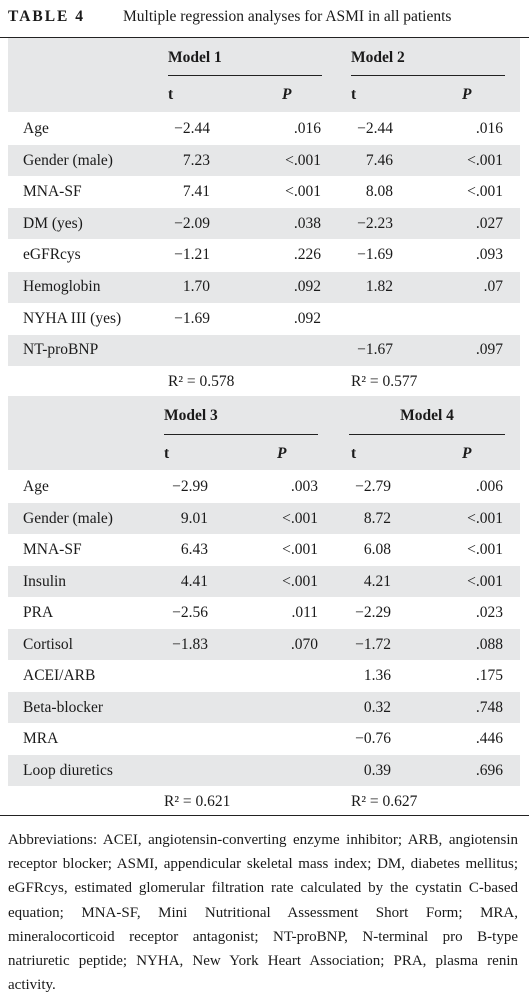 The height and width of the screenshot is (1003, 529). I want to click on table-label: TABLE 4, so click(47, 16).